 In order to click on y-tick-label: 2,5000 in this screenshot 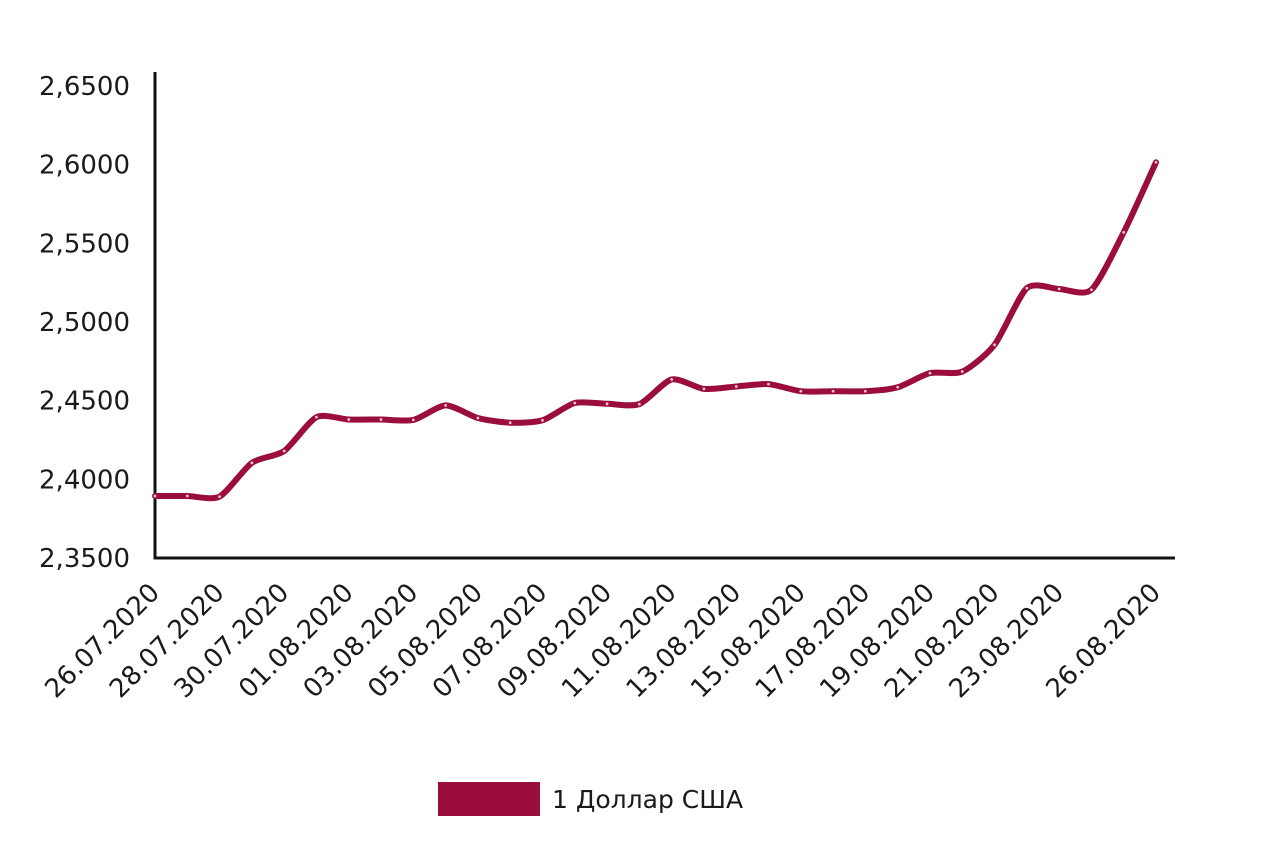, I will do `click(84, 323)`.